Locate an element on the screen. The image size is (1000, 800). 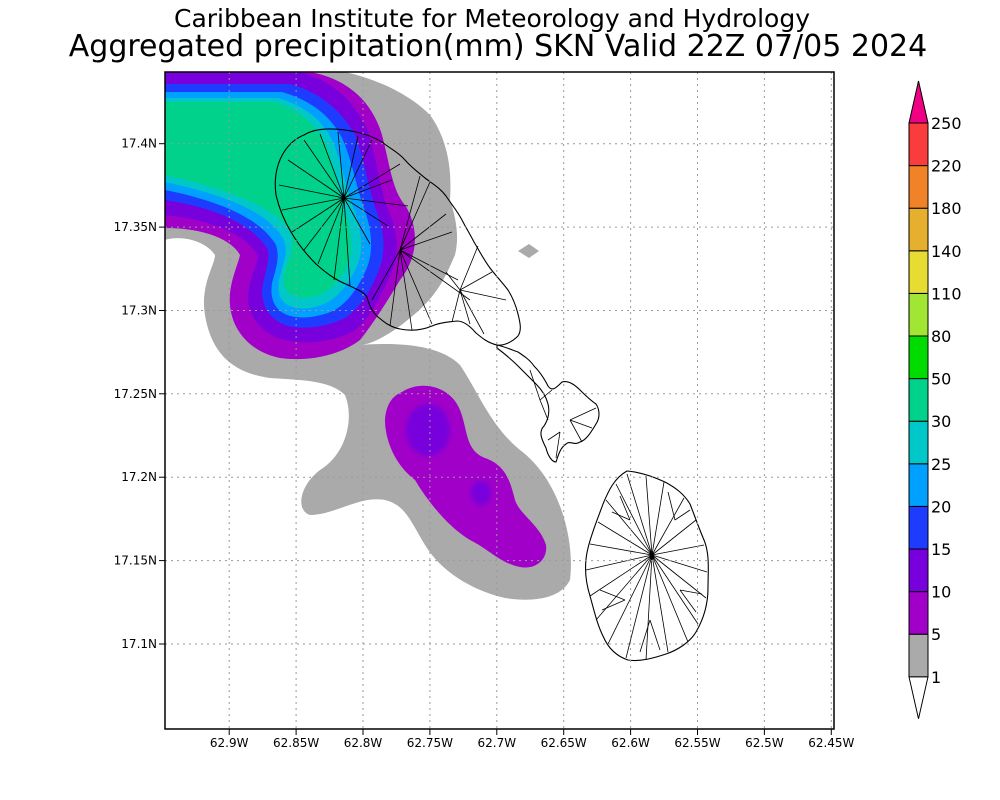
colorbar-level-label: 80 is located at coordinates (941, 336).